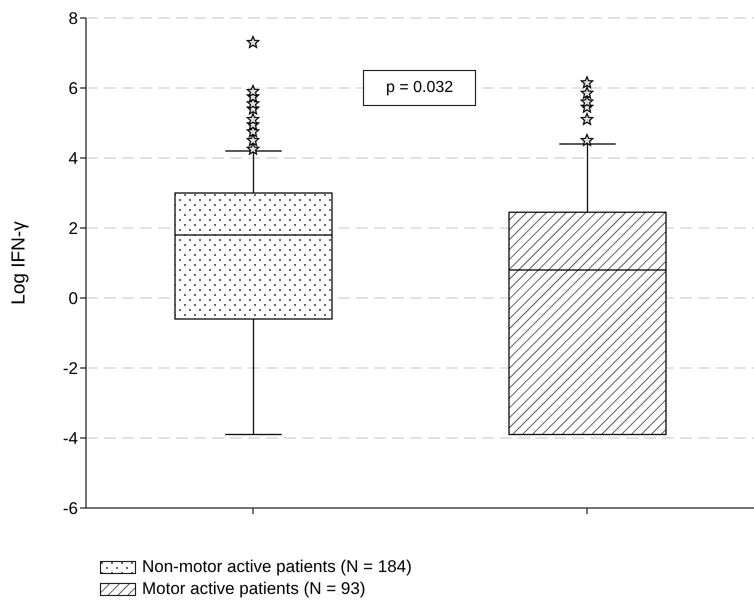 The width and height of the screenshot is (754, 604). What do you see at coordinates (73, 88) in the screenshot?
I see `y-tick-label: 6` at bounding box center [73, 88].